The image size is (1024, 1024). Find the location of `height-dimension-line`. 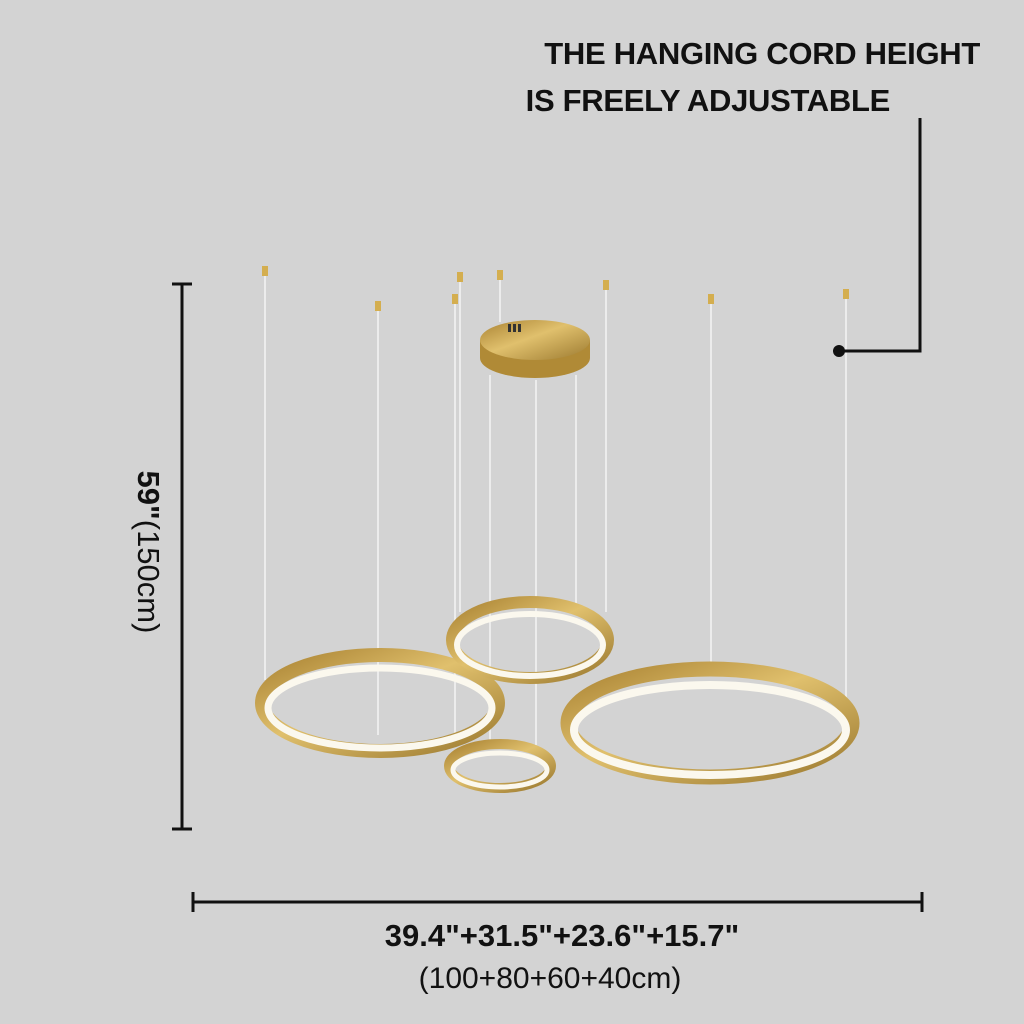

height-dimension-line is located at coordinates (182, 556).